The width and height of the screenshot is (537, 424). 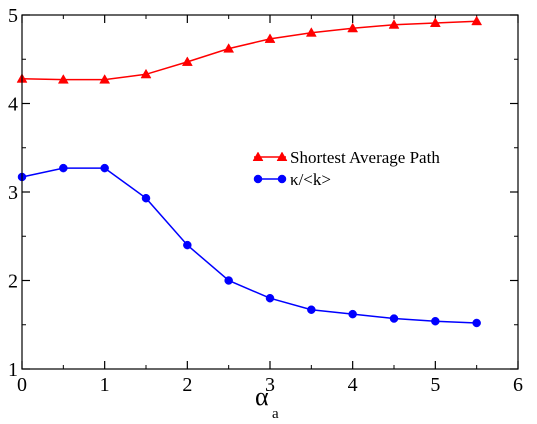 What do you see at coordinates (310, 179) in the screenshot?
I see `legend-label: κ/<k>` at bounding box center [310, 179].